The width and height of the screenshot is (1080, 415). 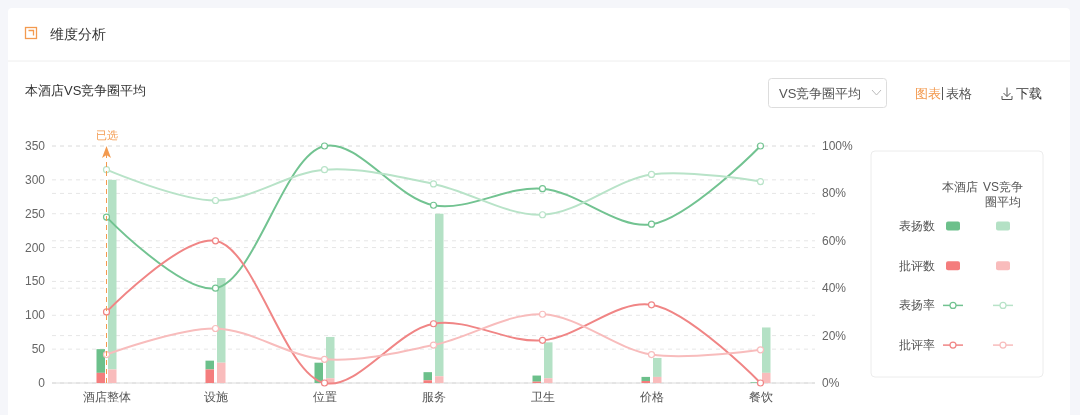 I want to click on x-tick-label: 设施, so click(x=215, y=397).